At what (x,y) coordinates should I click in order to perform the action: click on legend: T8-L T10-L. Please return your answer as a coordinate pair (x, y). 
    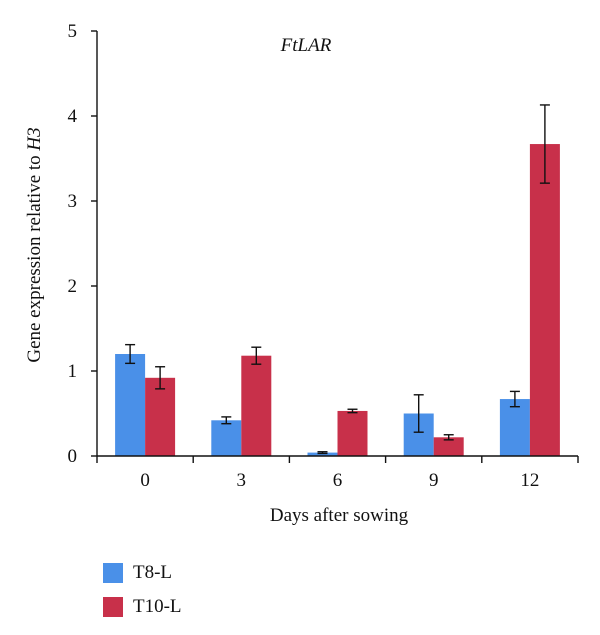
    Looking at the image, I should click on (142, 590).